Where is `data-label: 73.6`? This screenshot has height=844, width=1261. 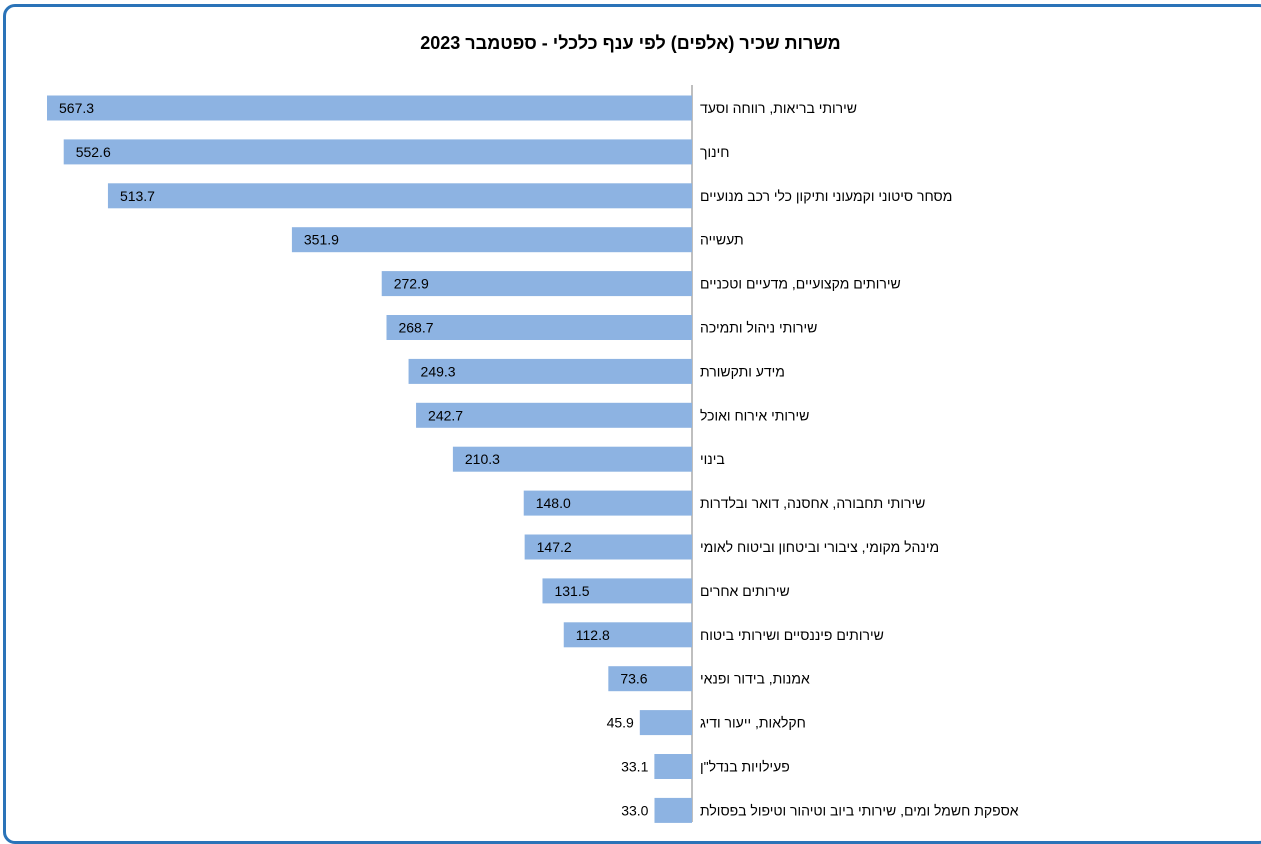
data-label: 73.6 is located at coordinates (633, 679).